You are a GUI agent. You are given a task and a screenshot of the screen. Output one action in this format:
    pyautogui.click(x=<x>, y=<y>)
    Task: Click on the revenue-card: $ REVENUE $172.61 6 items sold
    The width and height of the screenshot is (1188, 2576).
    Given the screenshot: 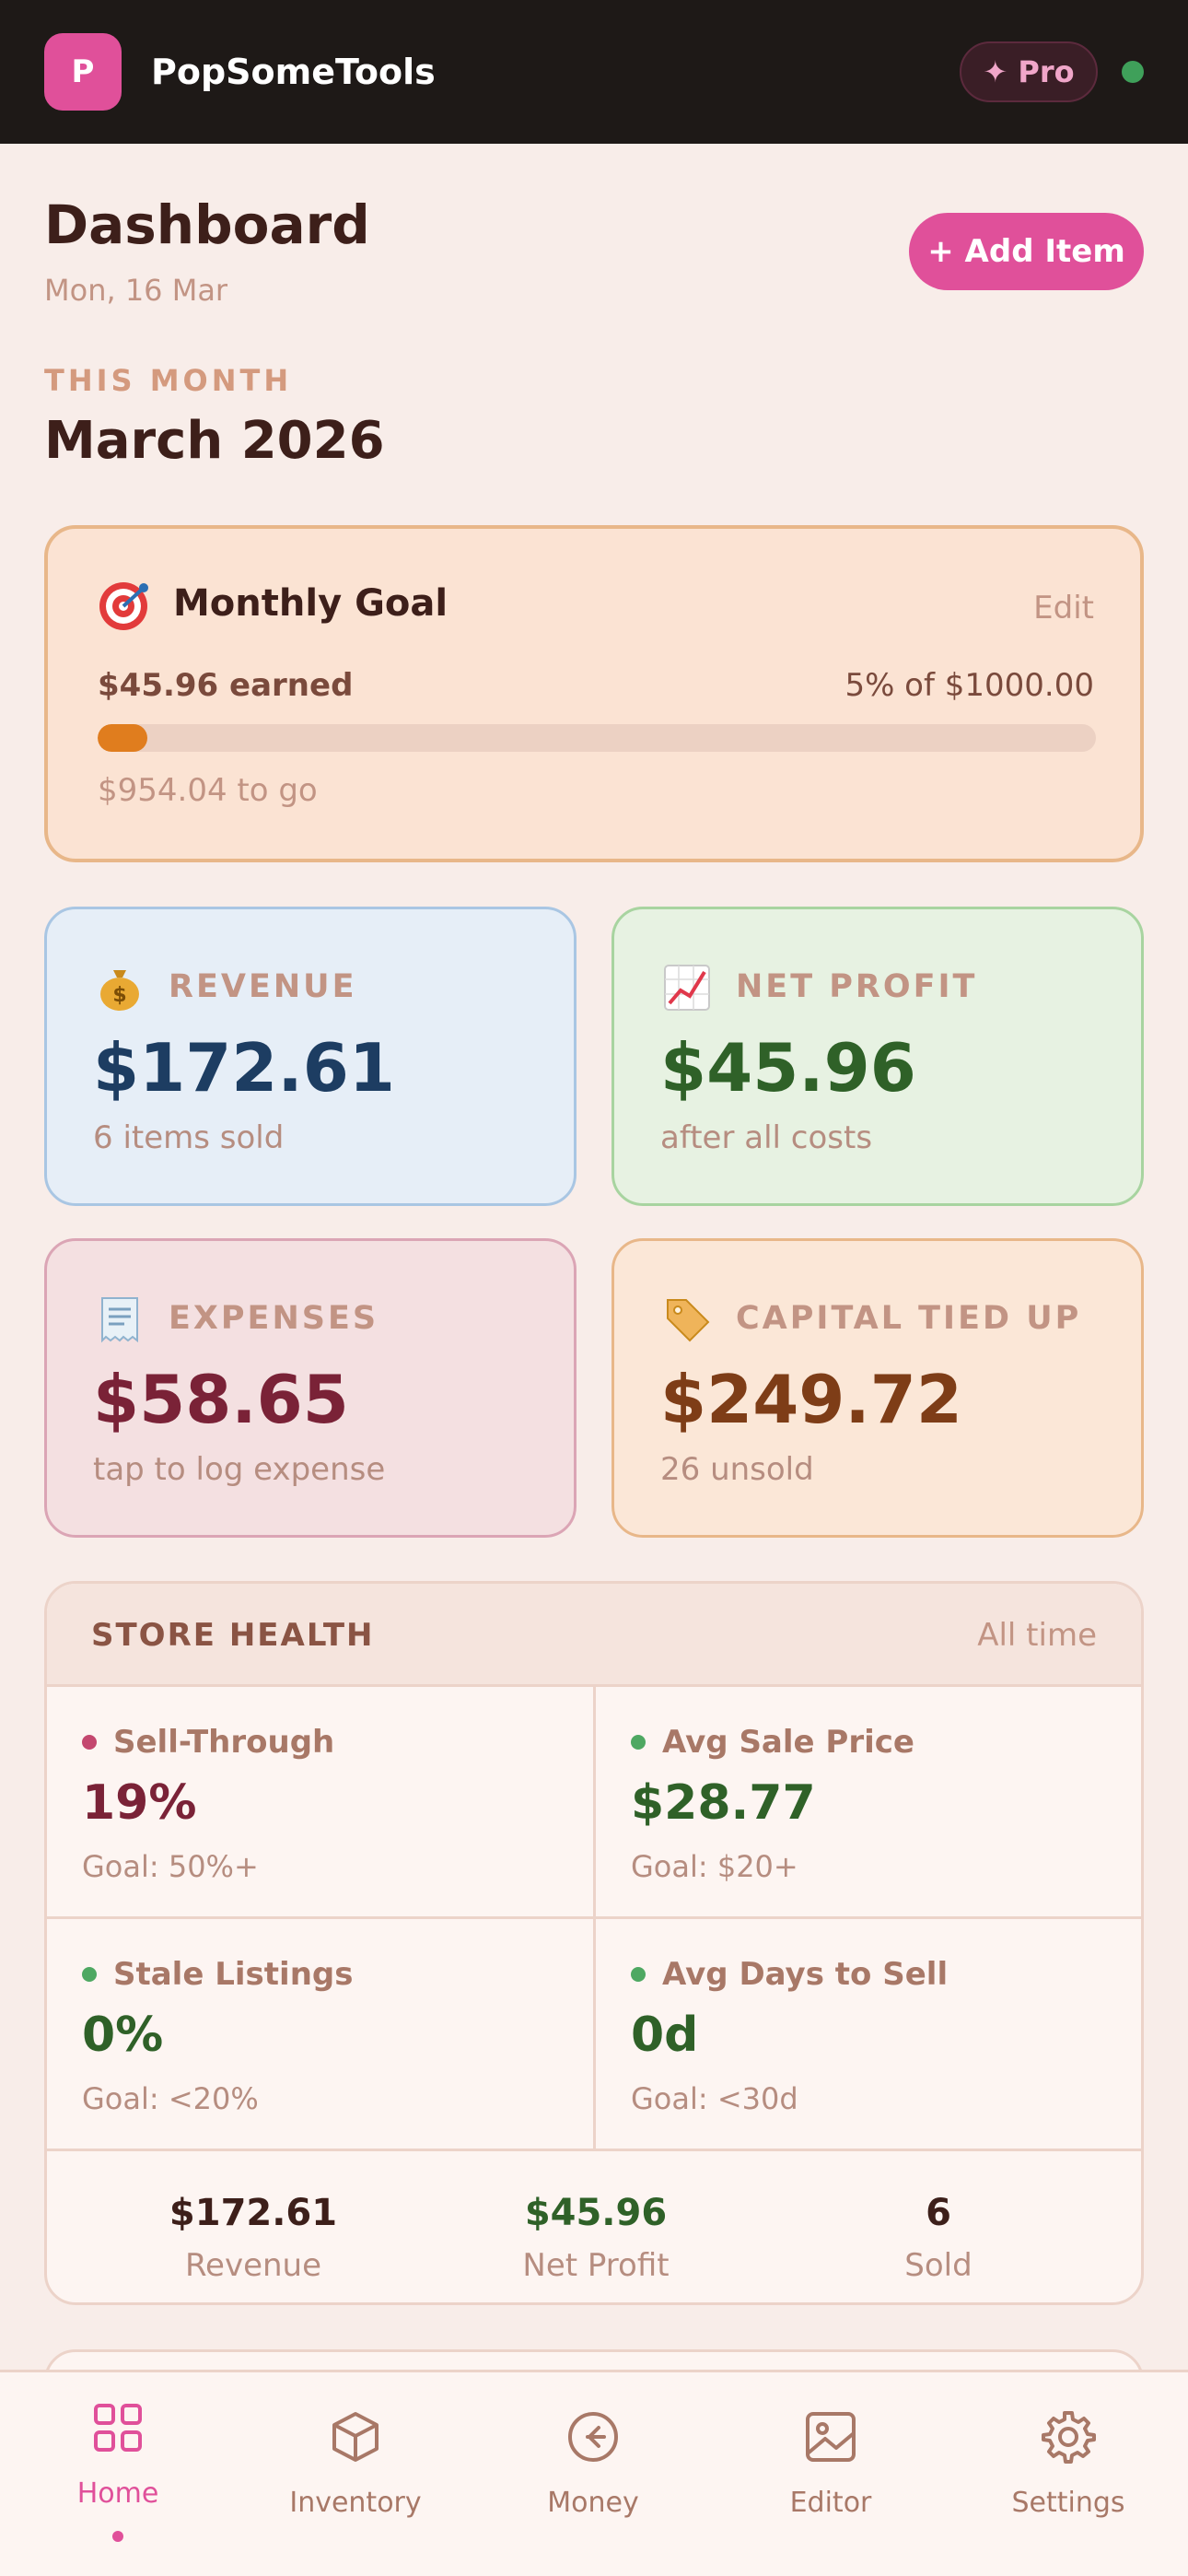 What is the action you would take?
    pyautogui.click(x=311, y=1056)
    